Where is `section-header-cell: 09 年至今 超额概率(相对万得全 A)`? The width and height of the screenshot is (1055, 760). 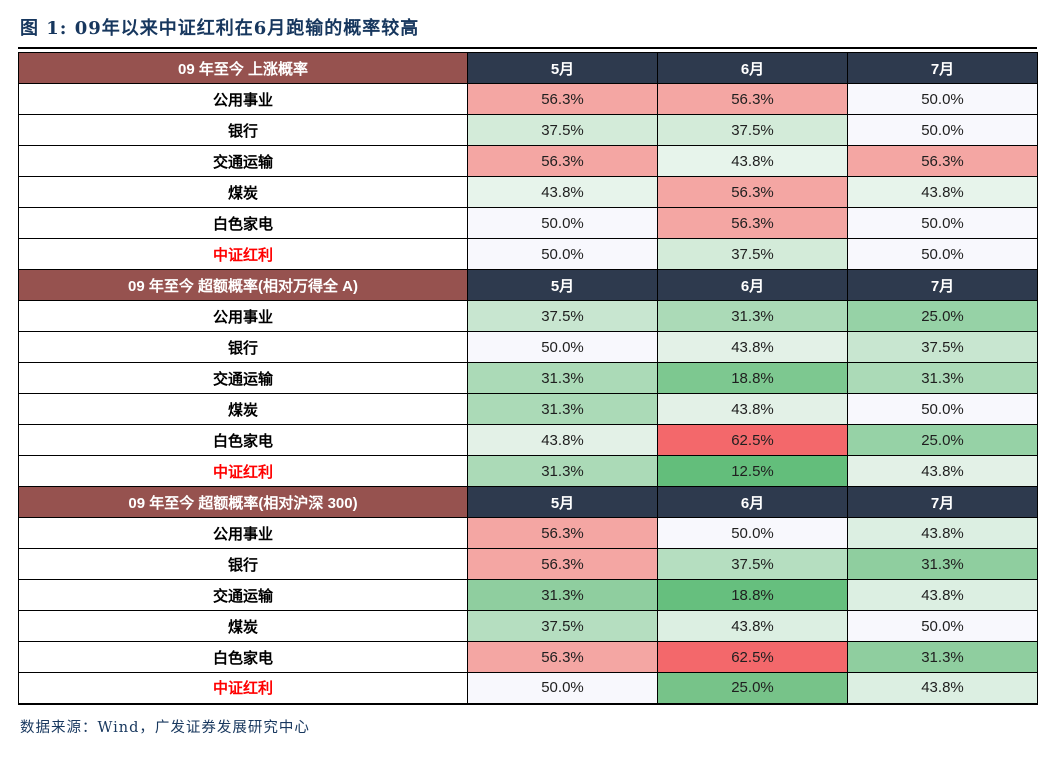
section-header-cell: 09 年至今 超额概率(相对万得全 A) is located at coordinates (243, 285).